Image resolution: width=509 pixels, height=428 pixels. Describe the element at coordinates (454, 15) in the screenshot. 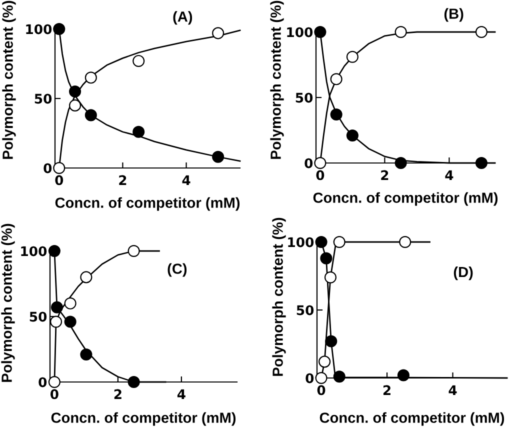

I see `text: (B)` at that location.